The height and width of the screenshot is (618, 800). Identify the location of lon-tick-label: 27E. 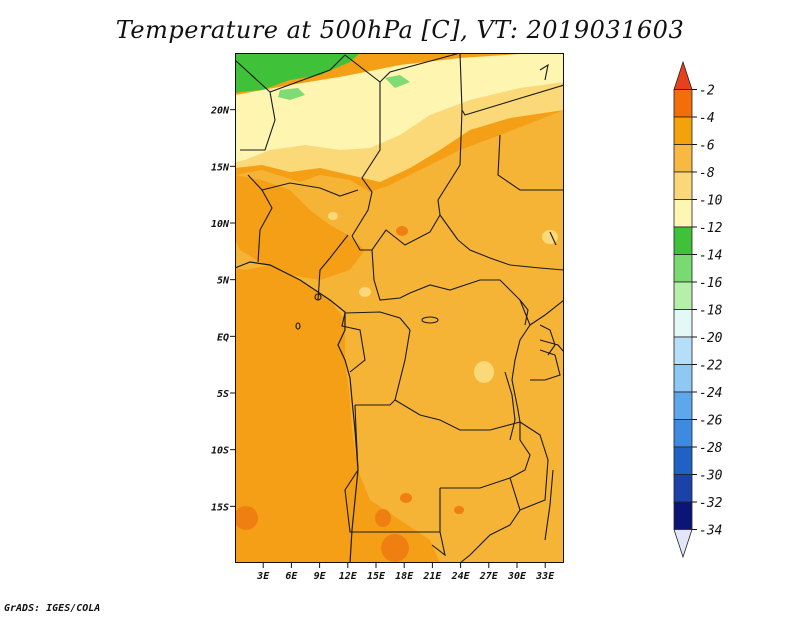
(489, 576).